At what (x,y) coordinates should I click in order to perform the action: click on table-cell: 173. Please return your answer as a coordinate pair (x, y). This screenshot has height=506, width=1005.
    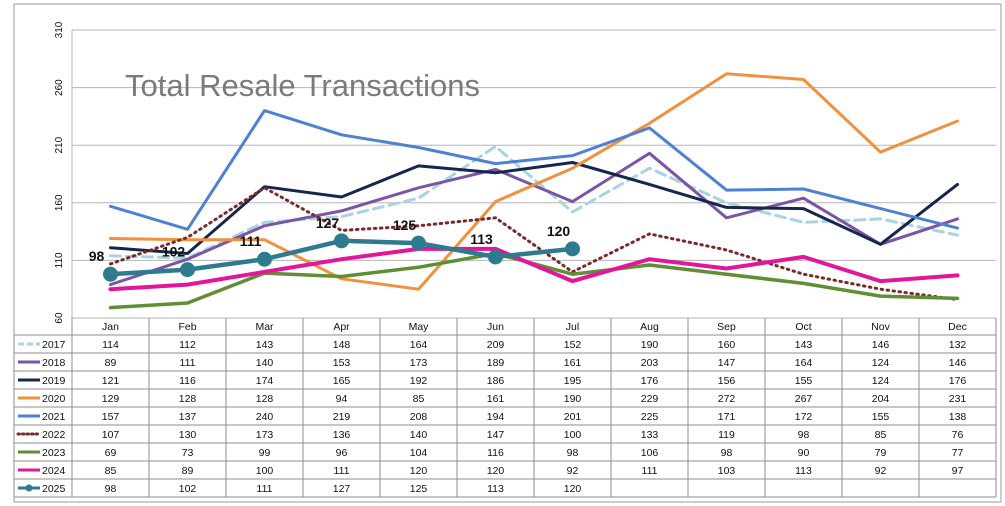
    Looking at the image, I should click on (419, 363).